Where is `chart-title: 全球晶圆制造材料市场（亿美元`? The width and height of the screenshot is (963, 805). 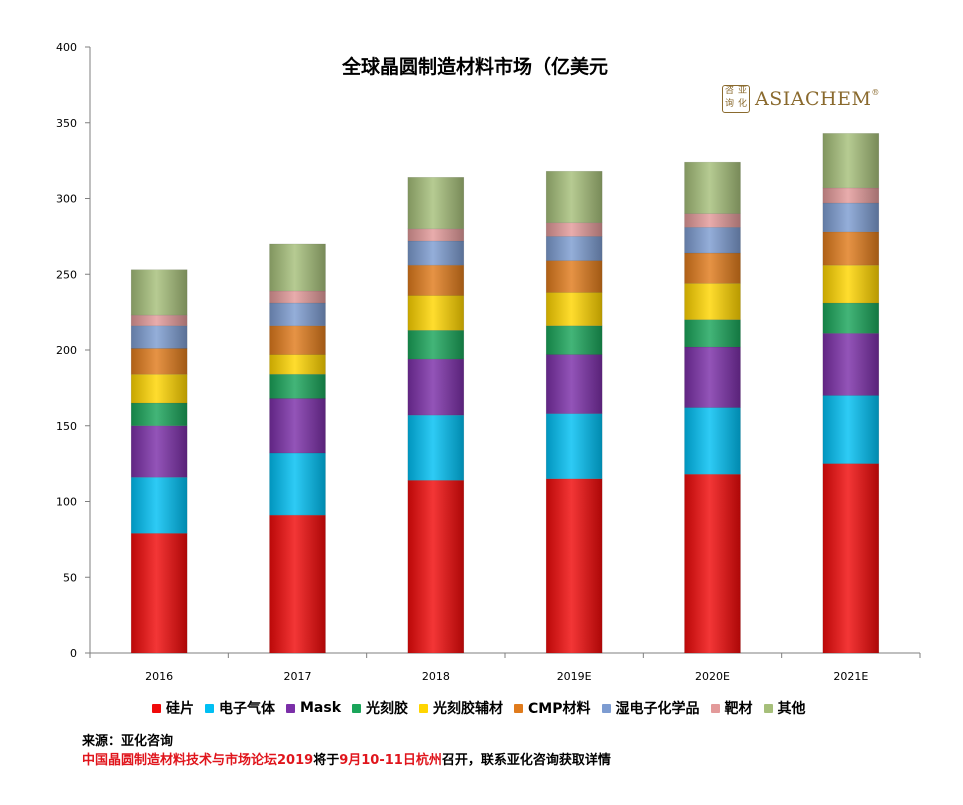
chart-title: 全球晶圆制造材料市场（亿美元 is located at coordinates (474, 67).